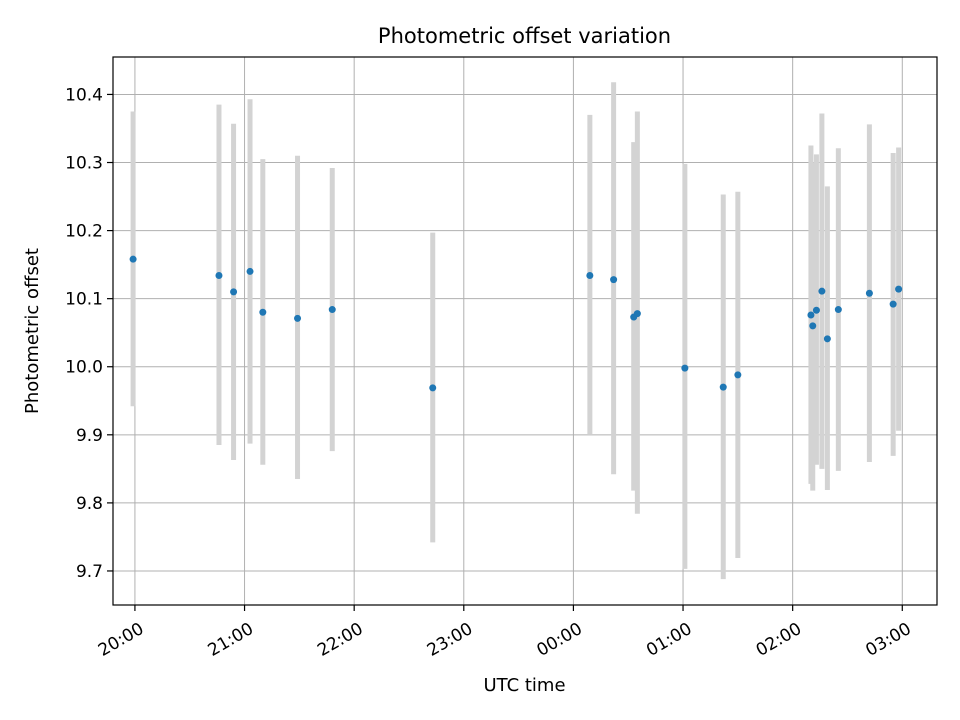  I want to click on chart-title: Photometric offset variation, so click(524, 36).